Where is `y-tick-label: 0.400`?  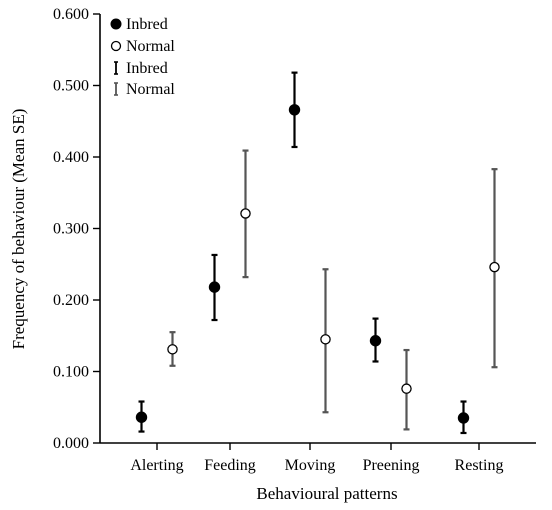 y-tick-label: 0.400 is located at coordinates (71, 157).